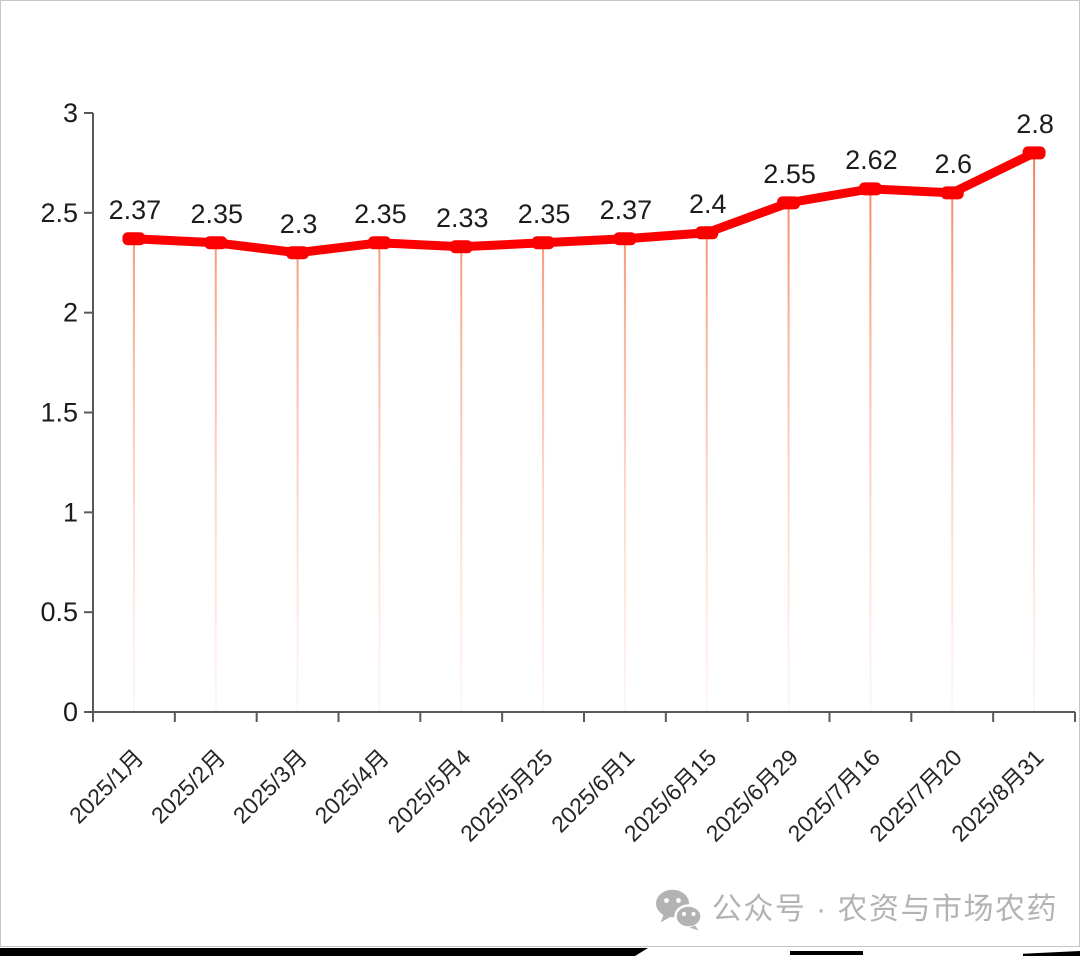  What do you see at coordinates (678, 910) in the screenshot?
I see `wechat-icon` at bounding box center [678, 910].